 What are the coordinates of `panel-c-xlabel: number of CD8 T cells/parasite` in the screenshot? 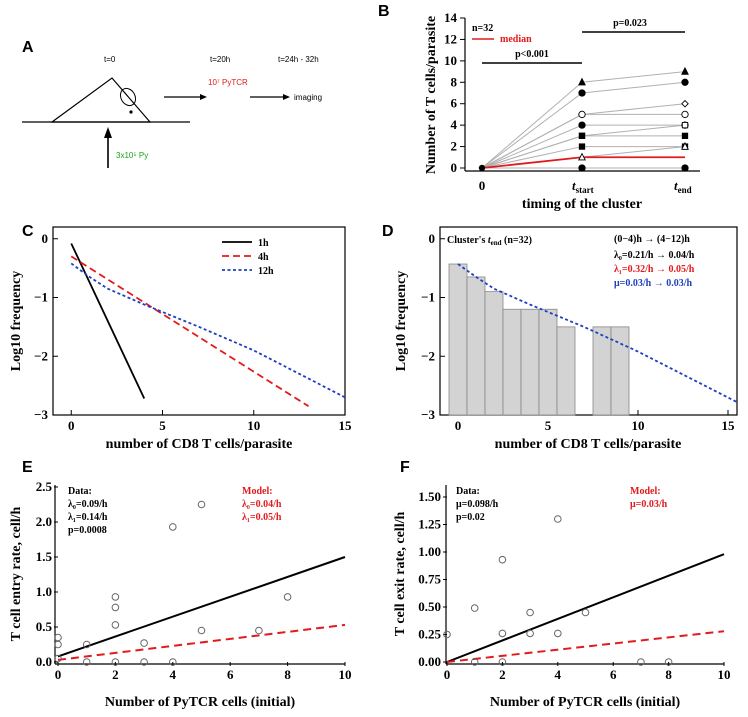 It's located at (199, 444).